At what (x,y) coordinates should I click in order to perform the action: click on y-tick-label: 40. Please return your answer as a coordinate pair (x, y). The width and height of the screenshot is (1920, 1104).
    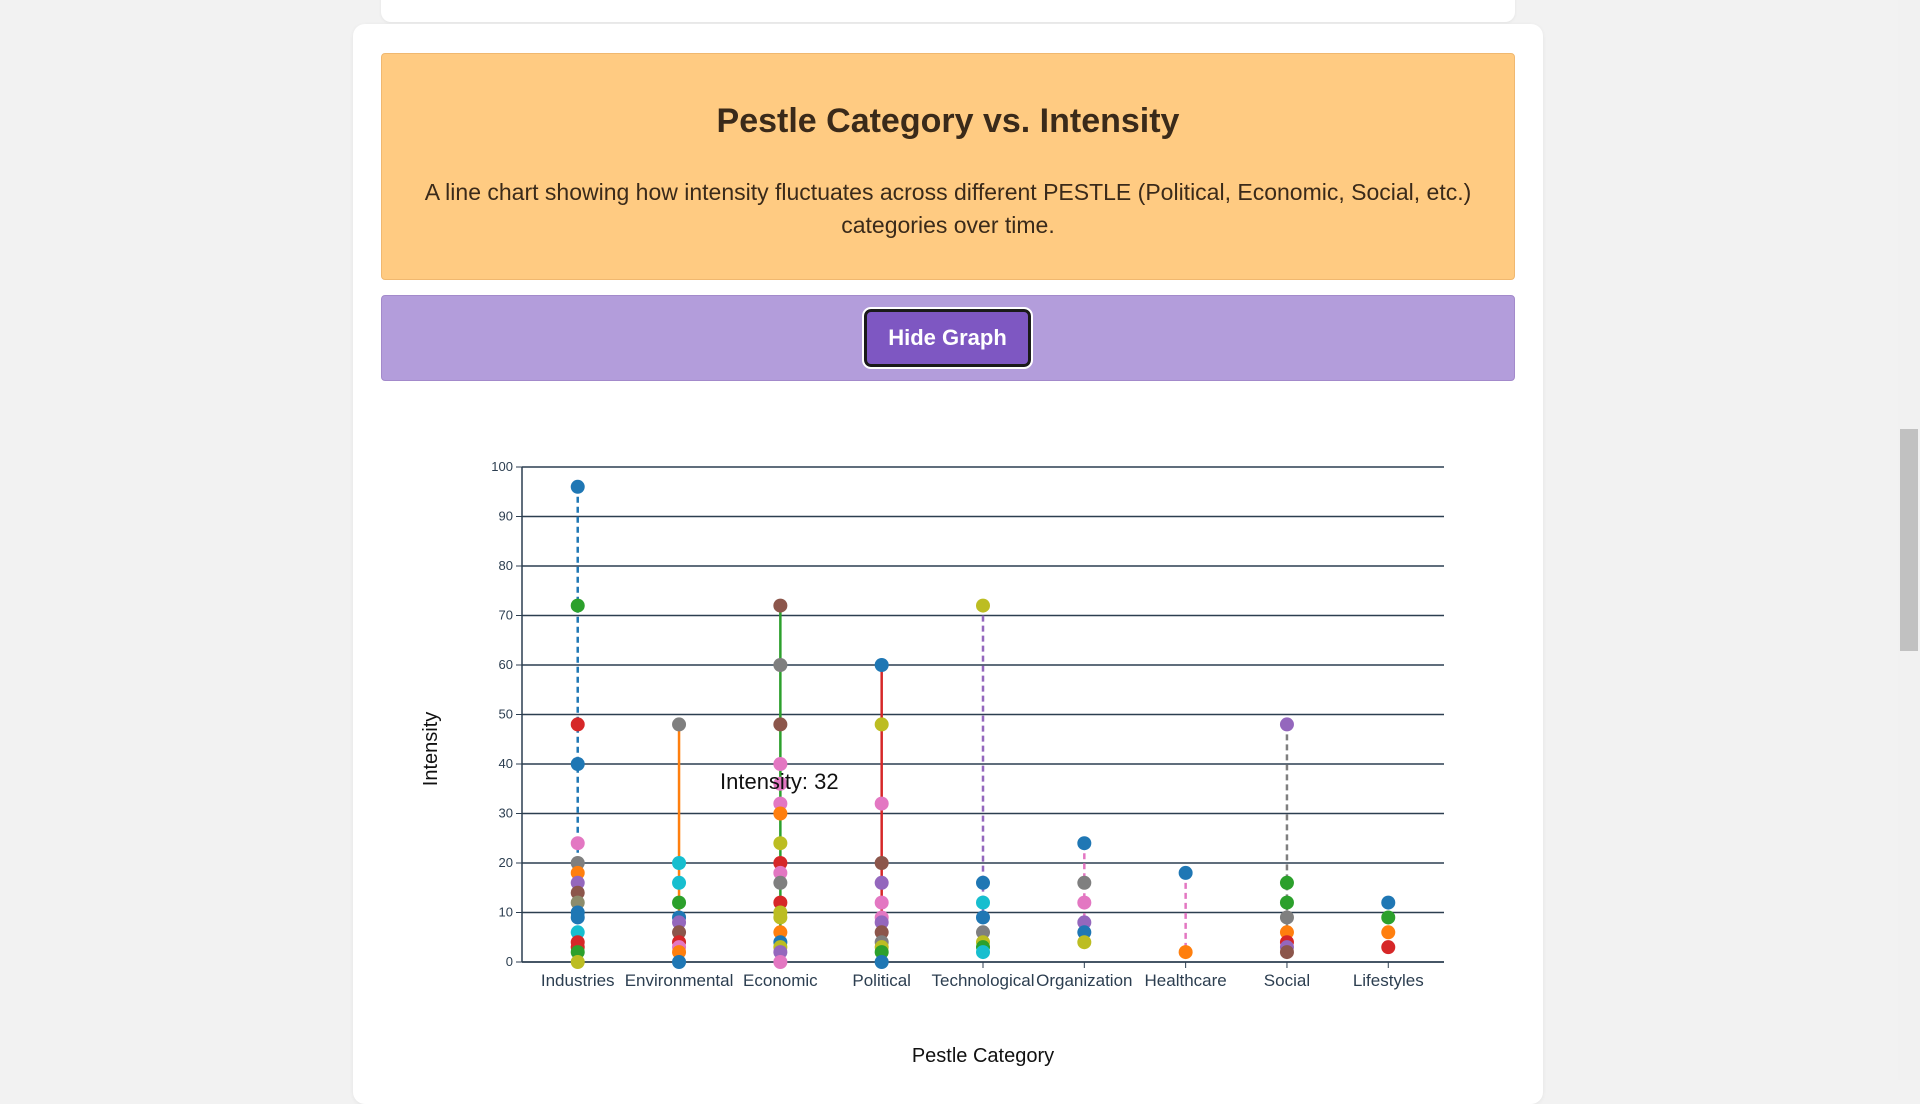
    Looking at the image, I should click on (506, 763).